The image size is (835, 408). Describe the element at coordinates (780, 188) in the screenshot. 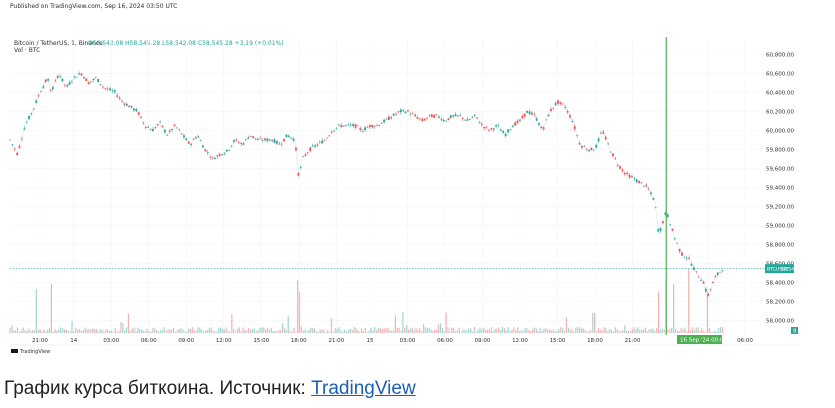

I see `y-tick-label: 59,400.00` at that location.